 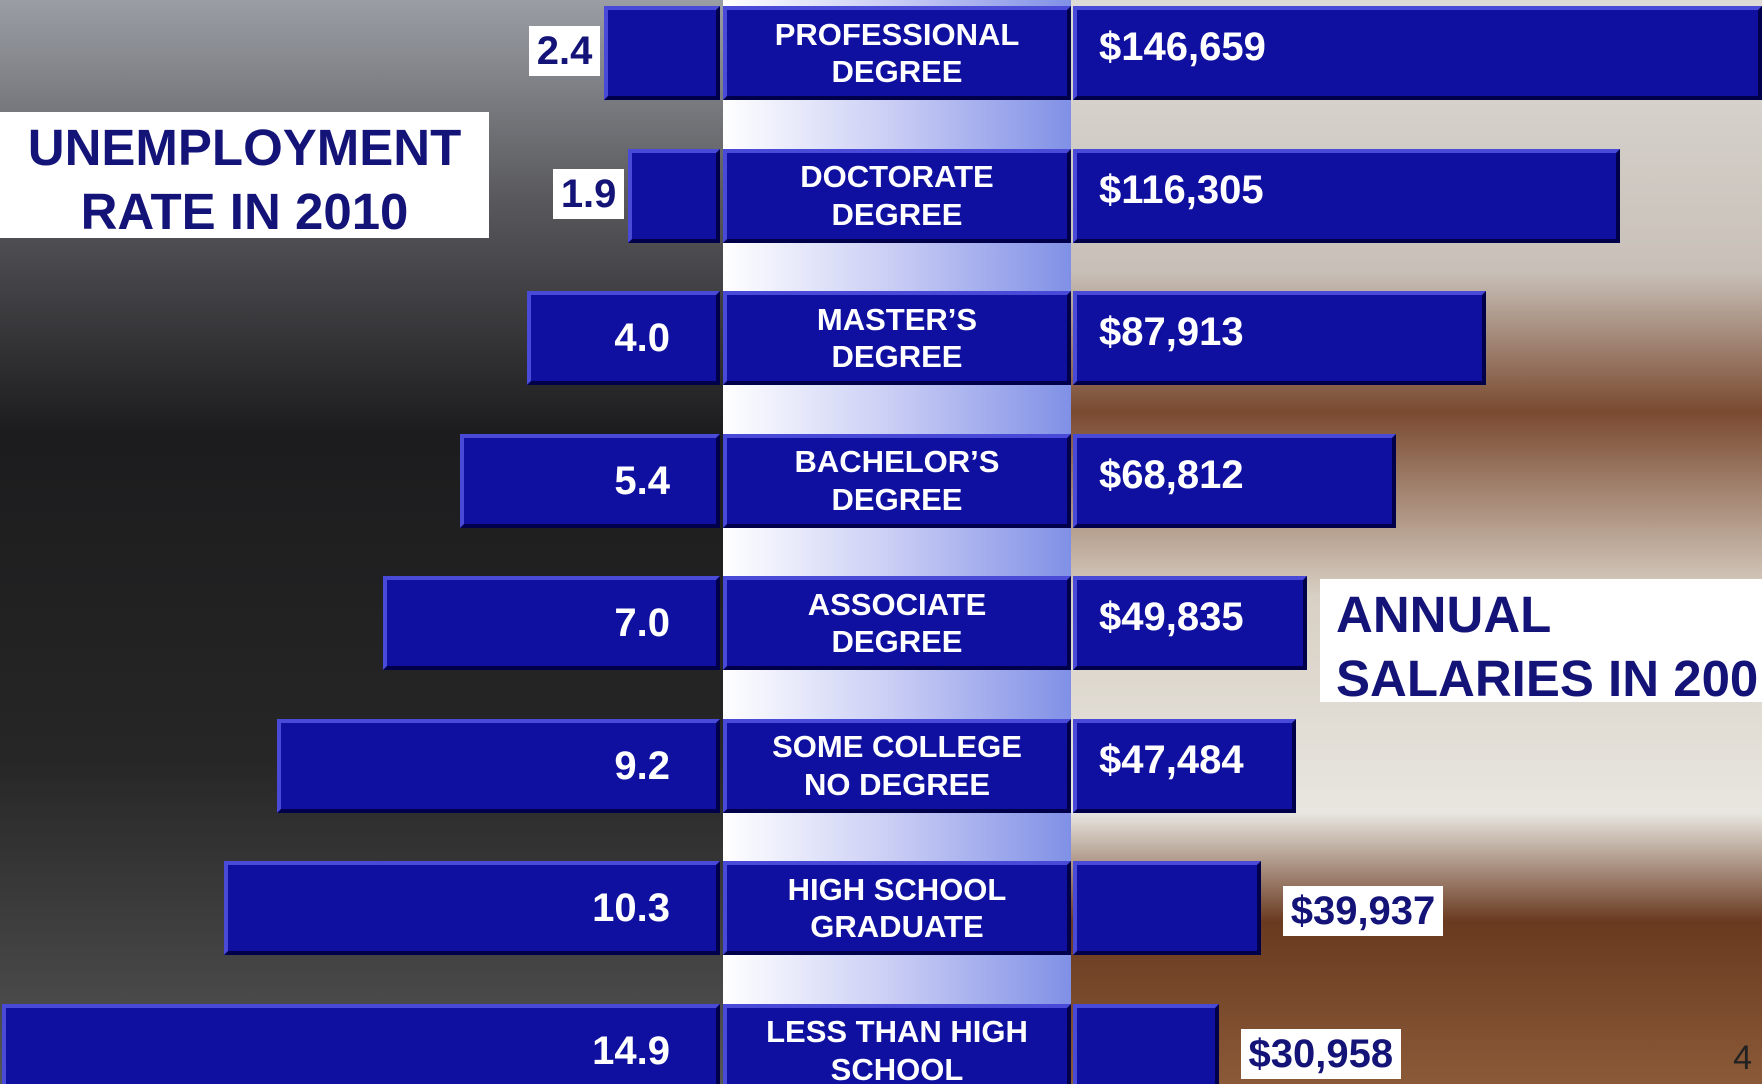 I want to click on salary-label: $39,937, so click(x=1363, y=911).